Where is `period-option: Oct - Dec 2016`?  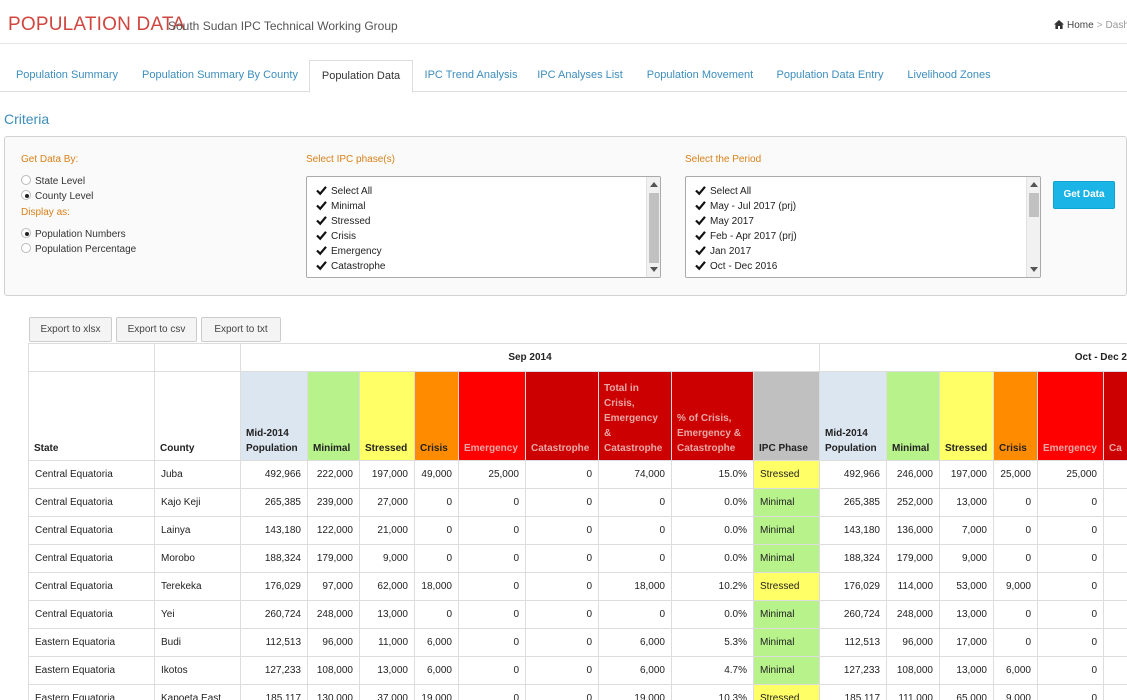
period-option: Oct - Dec 2016 is located at coordinates (736, 266).